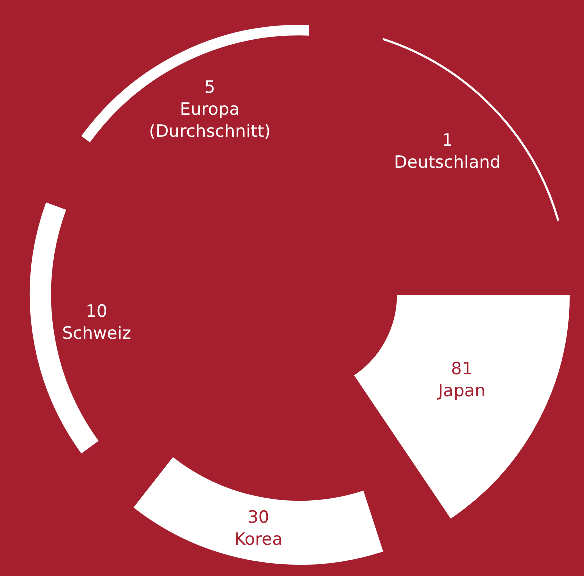 Image resolution: width=584 pixels, height=576 pixels. What do you see at coordinates (462, 370) in the screenshot?
I see `data-label: 81` at bounding box center [462, 370].